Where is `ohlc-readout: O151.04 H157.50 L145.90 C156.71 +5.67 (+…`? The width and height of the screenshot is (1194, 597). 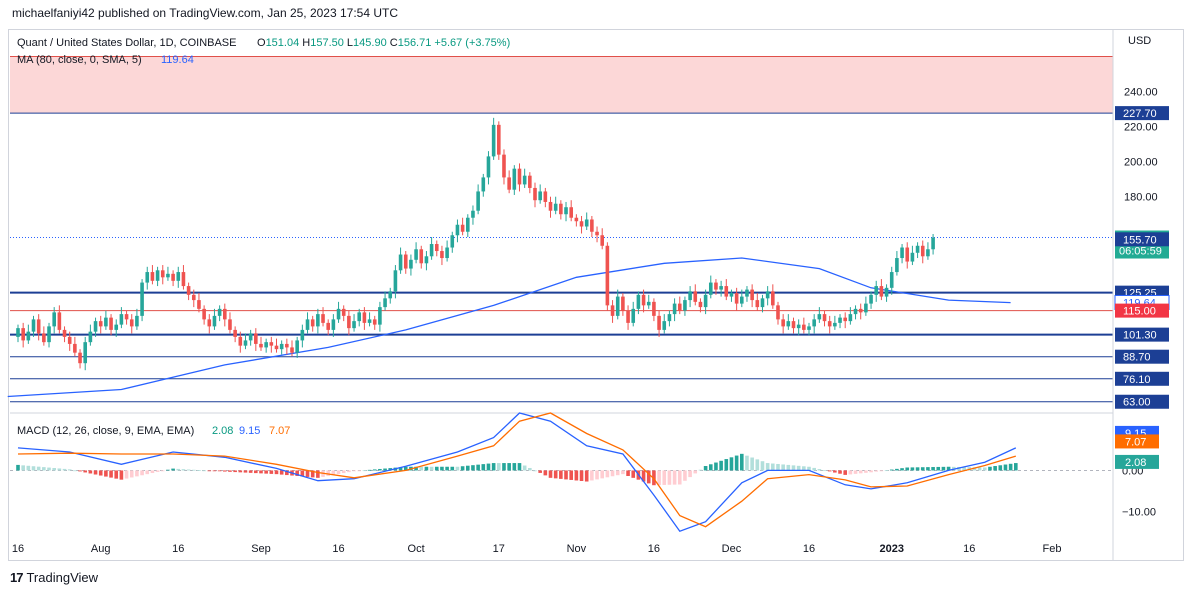 ohlc-readout: O151.04 H157.50 L145.90 C156.71 +5.67 (+… is located at coordinates (383, 43).